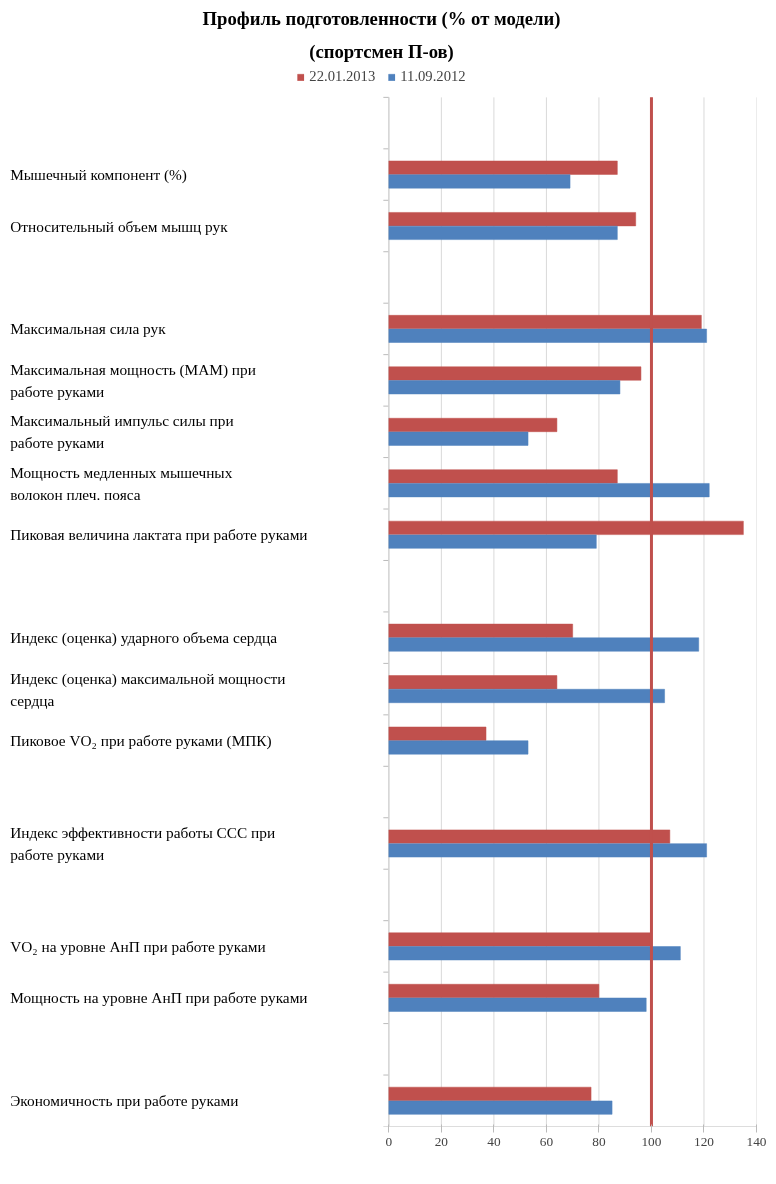 The width and height of the screenshot is (776, 1184). Describe the element at coordinates (122, 432) in the screenshot. I see `y-tick-label: Максимальный импульс силы при работе руками` at that location.